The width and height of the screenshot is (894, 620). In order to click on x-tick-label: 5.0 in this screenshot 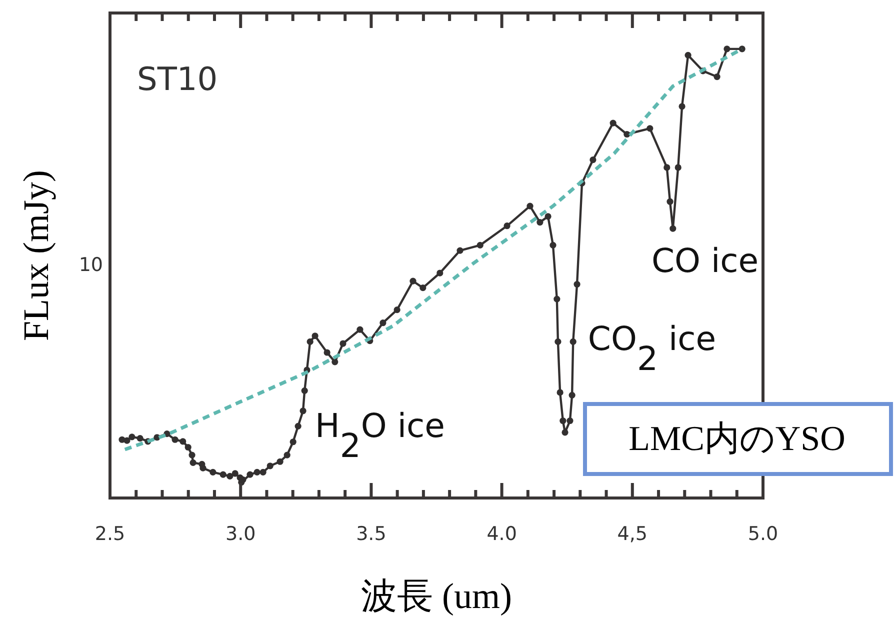, I will do `click(763, 534)`.